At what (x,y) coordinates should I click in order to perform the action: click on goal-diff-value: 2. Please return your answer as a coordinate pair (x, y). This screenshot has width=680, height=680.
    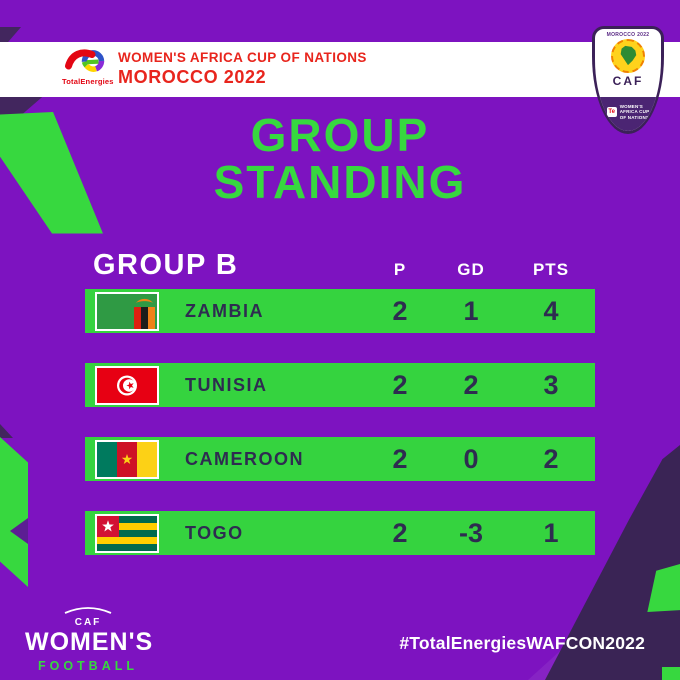
    Looking at the image, I should click on (471, 384).